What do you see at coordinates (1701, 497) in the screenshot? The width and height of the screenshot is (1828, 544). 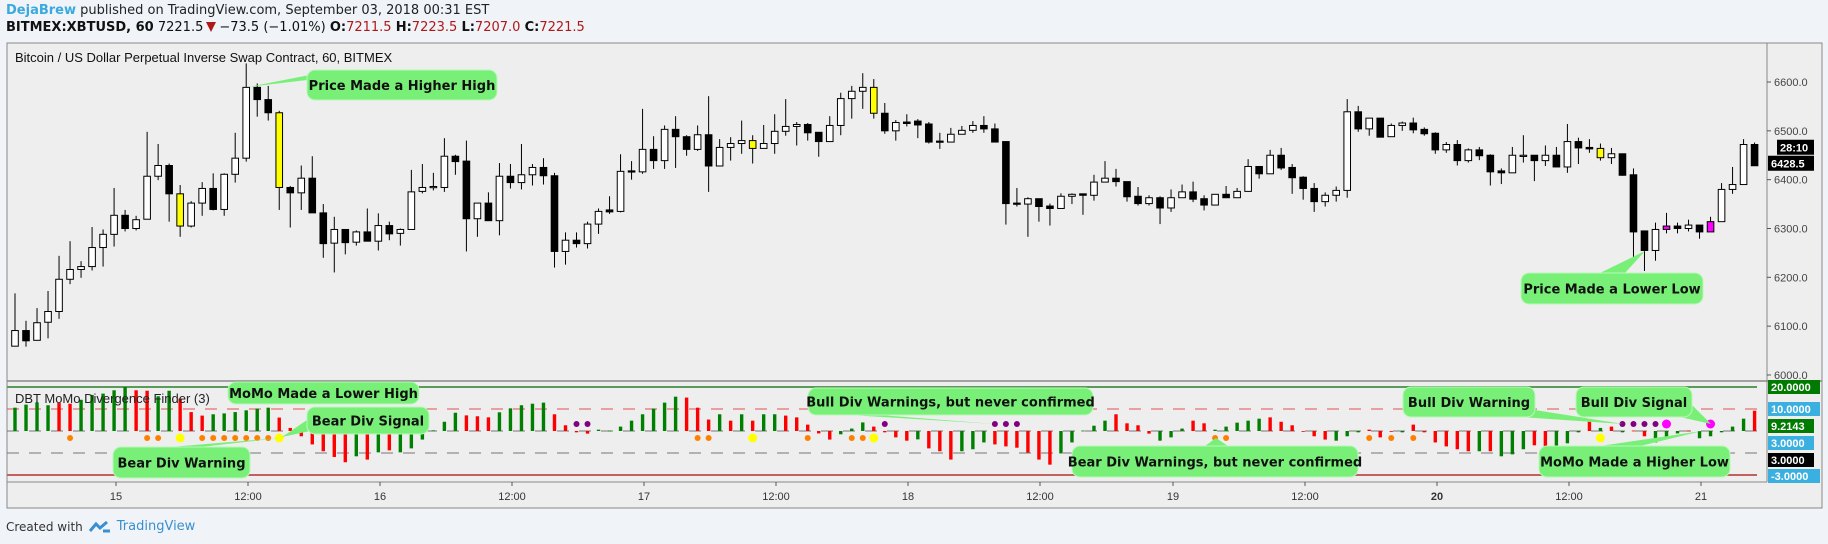 I see `time-tick-label: 21` at bounding box center [1701, 497].